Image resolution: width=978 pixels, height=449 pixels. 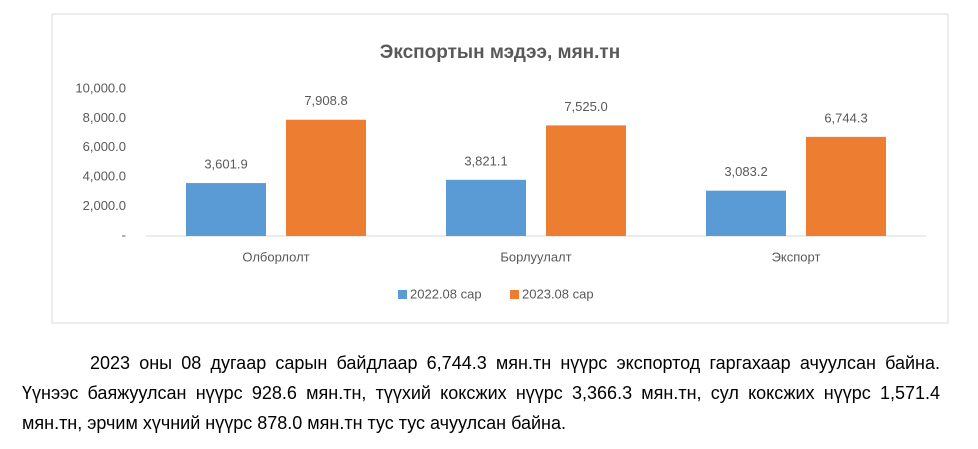 What do you see at coordinates (500, 52) in the screenshot?
I see `chart-title: Экспортын мэдээ, мян.тн` at bounding box center [500, 52].